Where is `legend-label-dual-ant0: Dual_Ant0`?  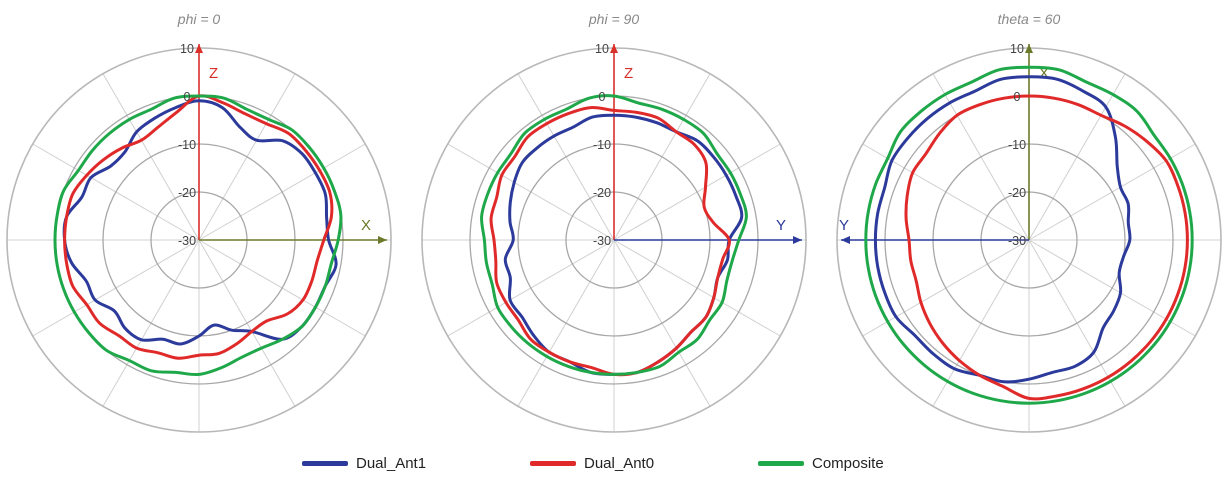
legend-label-dual-ant0: Dual_Ant0 is located at coordinates (619, 463).